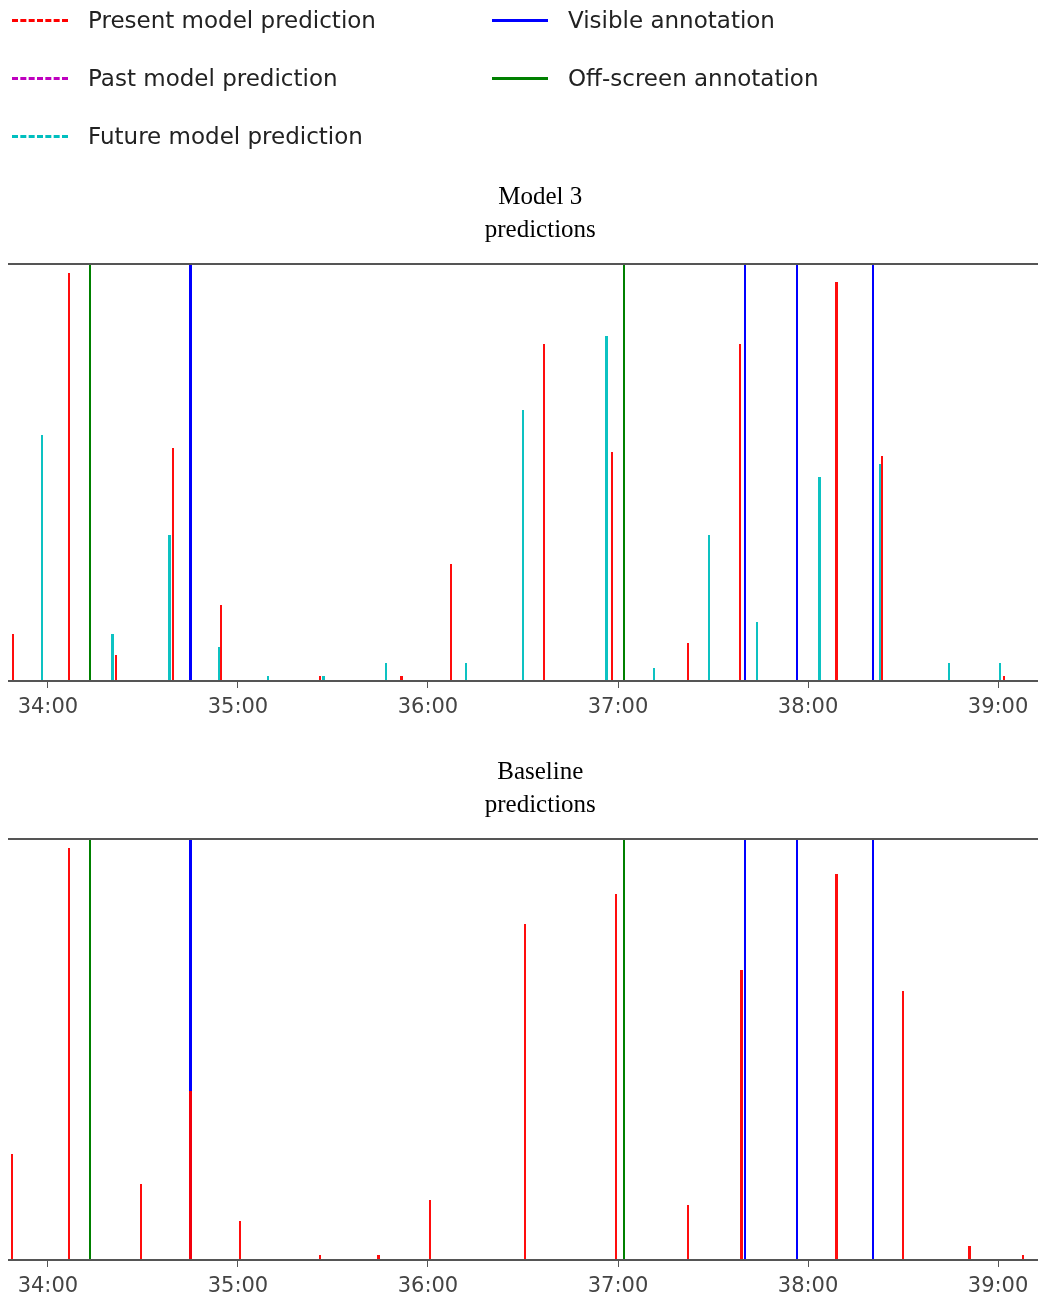 The height and width of the screenshot is (1300, 1039). Describe the element at coordinates (213, 78) in the screenshot. I see `legend-label: Past model prediction` at that location.